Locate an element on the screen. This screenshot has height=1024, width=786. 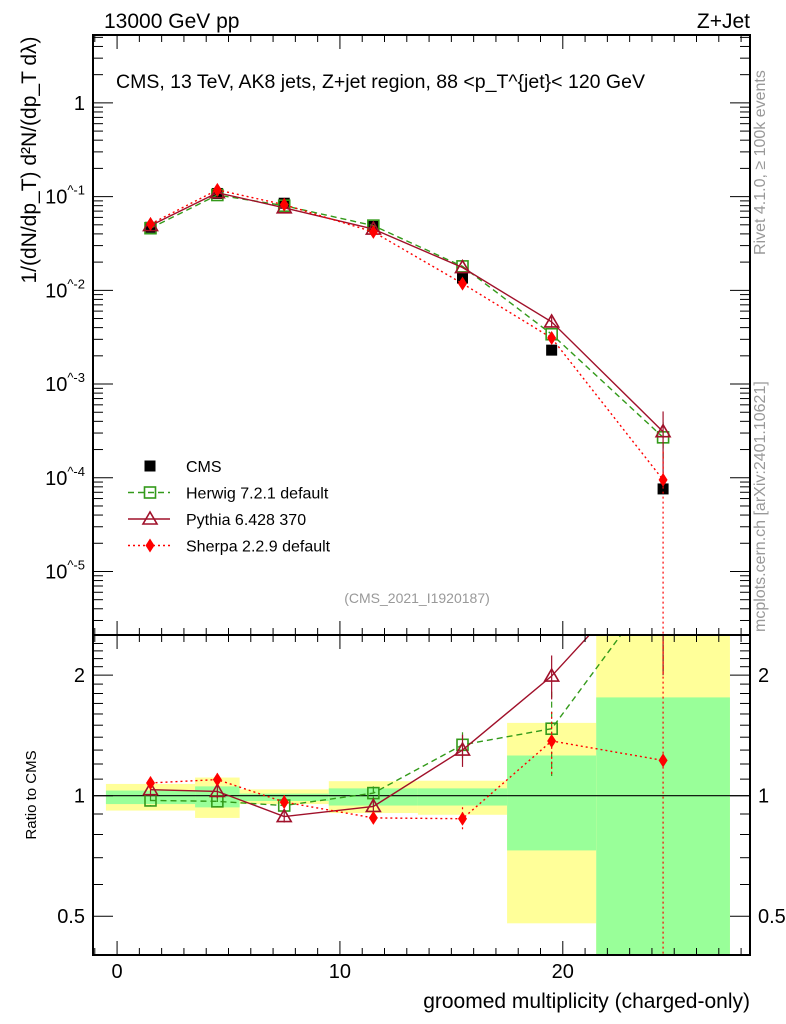
legend-label-cms: CMS is located at coordinates (204, 467).